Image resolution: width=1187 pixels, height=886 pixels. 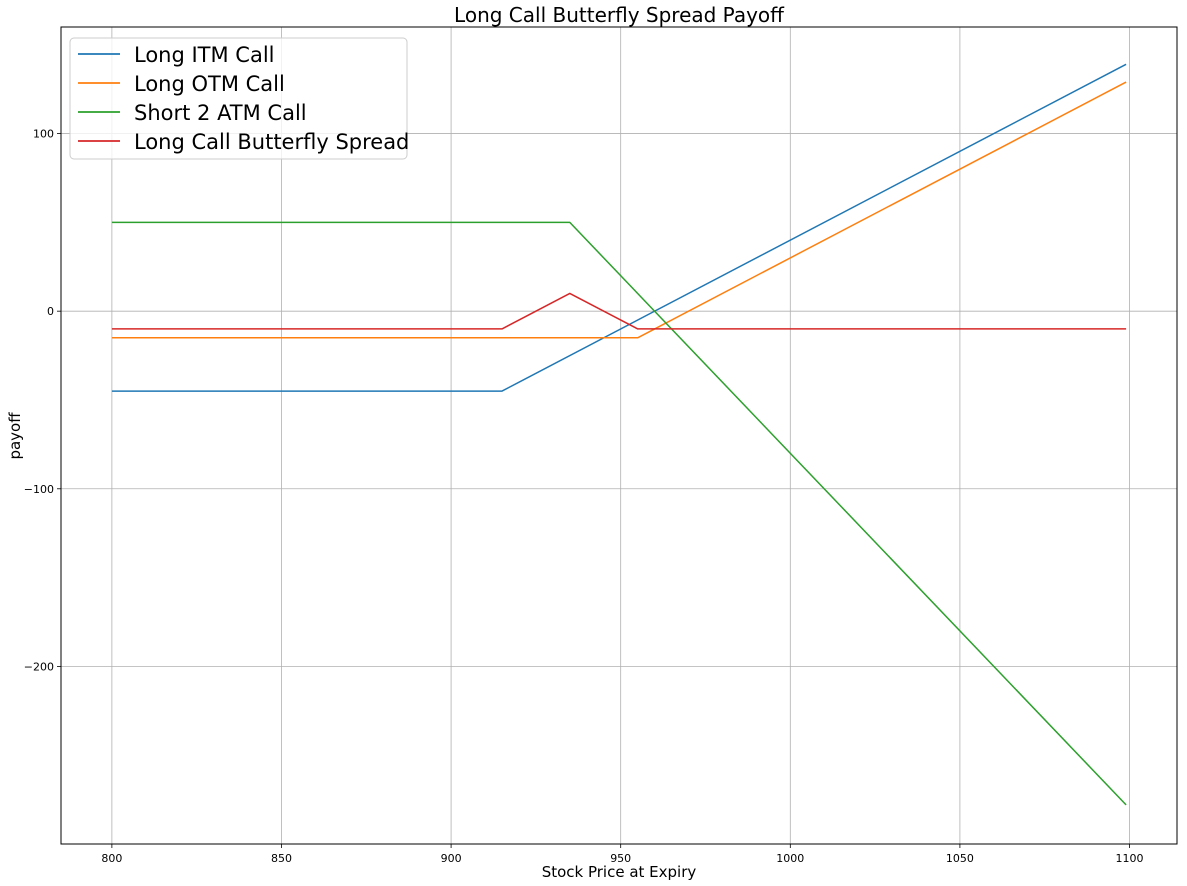 I want to click on x-tick-label: 800, so click(x=111, y=858).